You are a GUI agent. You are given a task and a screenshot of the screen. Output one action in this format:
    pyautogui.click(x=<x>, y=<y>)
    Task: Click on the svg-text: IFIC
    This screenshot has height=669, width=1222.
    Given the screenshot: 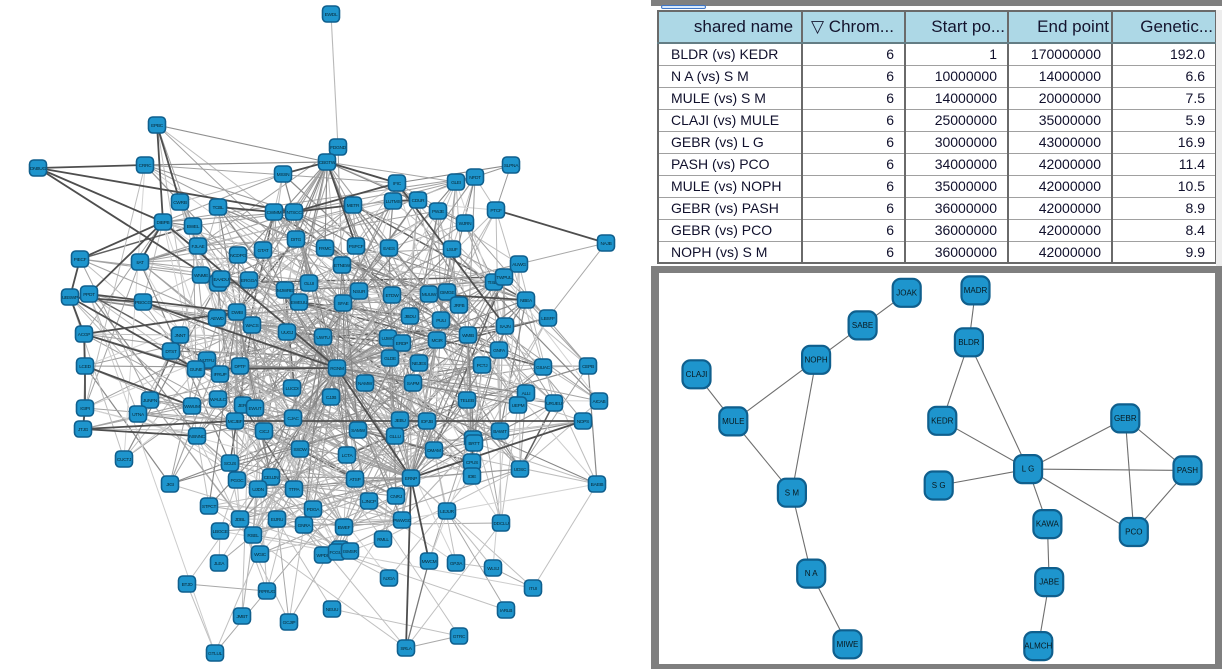 What is the action you would take?
    pyautogui.click(x=397, y=184)
    